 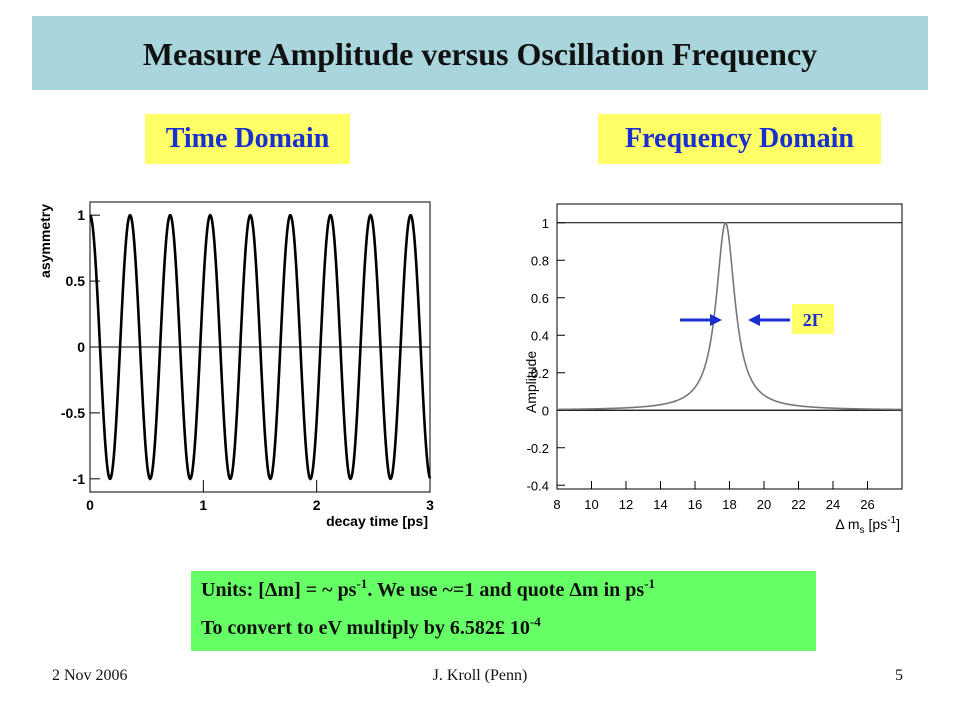 What do you see at coordinates (203, 505) in the screenshot?
I see `time-x-tick-label: 1` at bounding box center [203, 505].